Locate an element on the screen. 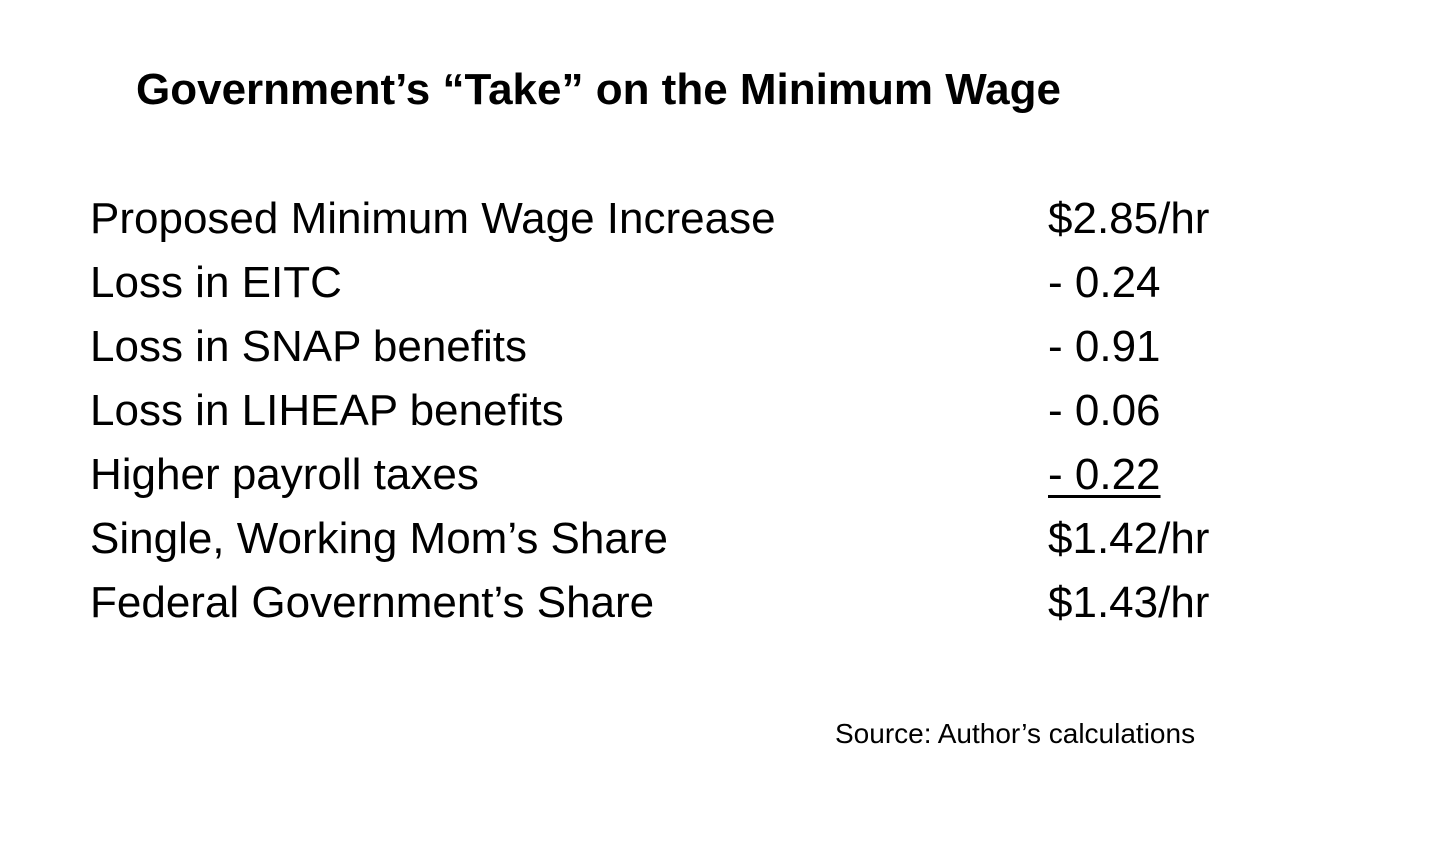 This screenshot has height=844, width=1452. row-label: Loss in SNAP benefits is located at coordinates (308, 346).